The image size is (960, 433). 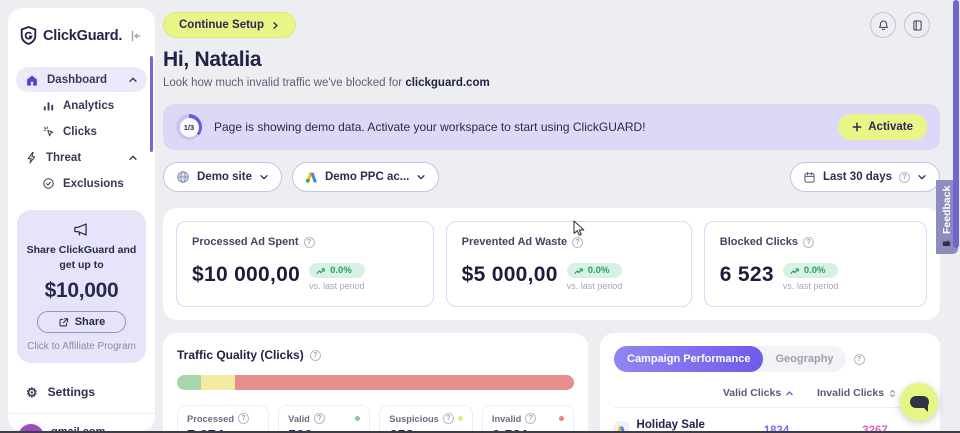 What do you see at coordinates (212, 59) in the screenshot?
I see `page-title: Hi, Natalia` at bounding box center [212, 59].